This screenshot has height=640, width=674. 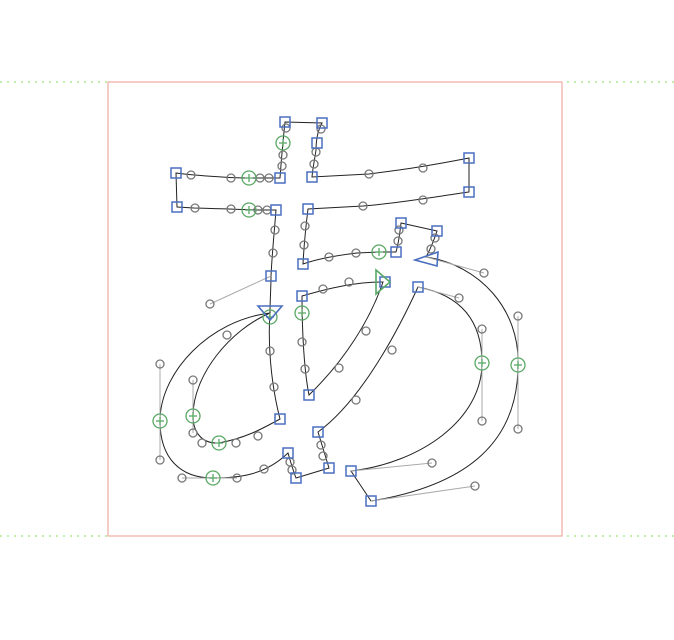 I want to click on contour-inner-loop, so click(x=236, y=378).